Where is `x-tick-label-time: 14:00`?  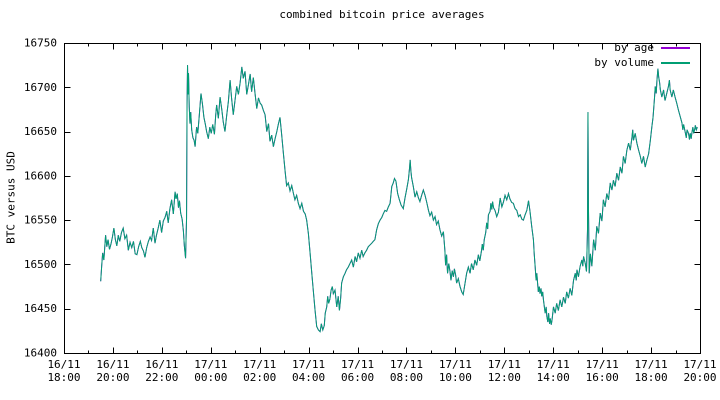 x-tick-label-time: 14:00 is located at coordinates (553, 377).